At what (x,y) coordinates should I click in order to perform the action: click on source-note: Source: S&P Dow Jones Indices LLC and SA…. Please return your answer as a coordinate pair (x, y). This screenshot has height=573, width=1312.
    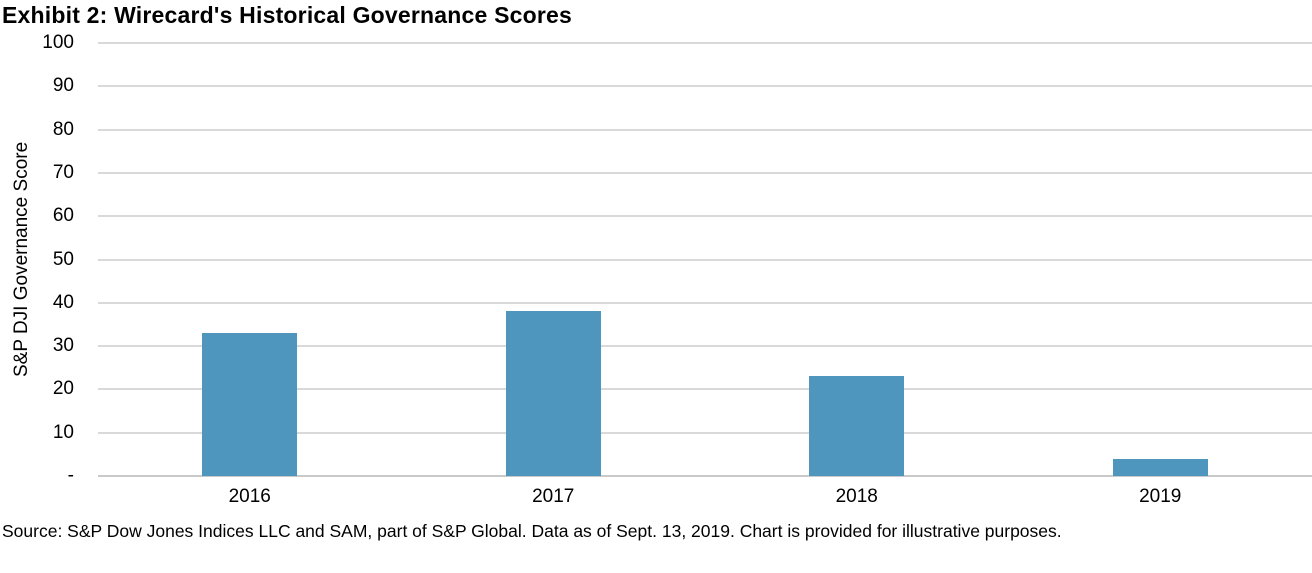
    Looking at the image, I should click on (532, 531).